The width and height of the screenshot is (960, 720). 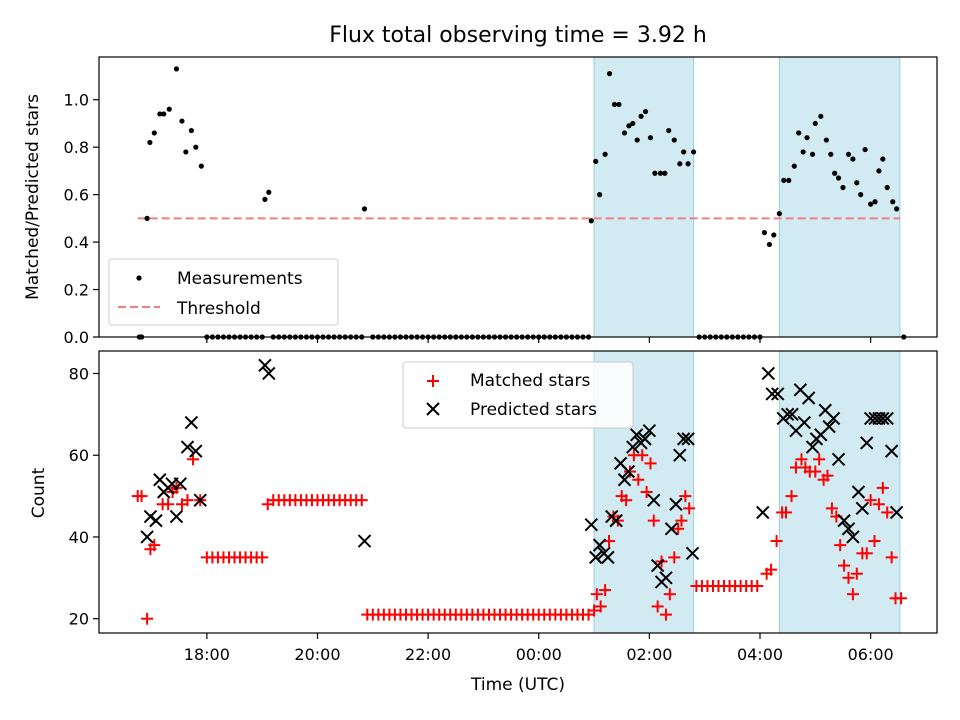 What do you see at coordinates (76, 195) in the screenshot?
I see `top-y-tick-label: 0.6` at bounding box center [76, 195].